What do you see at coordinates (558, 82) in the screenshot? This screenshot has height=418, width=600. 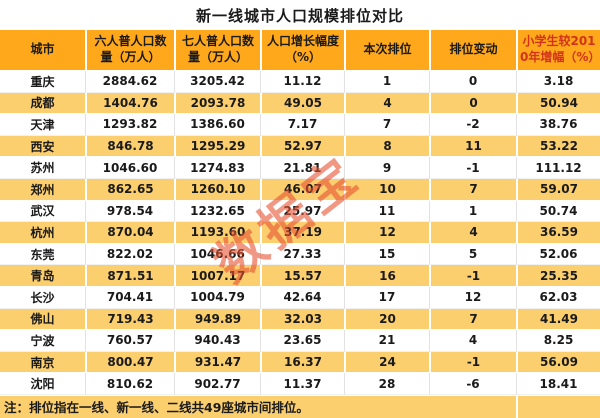 I see `value-cell: 3.18` at bounding box center [558, 82].